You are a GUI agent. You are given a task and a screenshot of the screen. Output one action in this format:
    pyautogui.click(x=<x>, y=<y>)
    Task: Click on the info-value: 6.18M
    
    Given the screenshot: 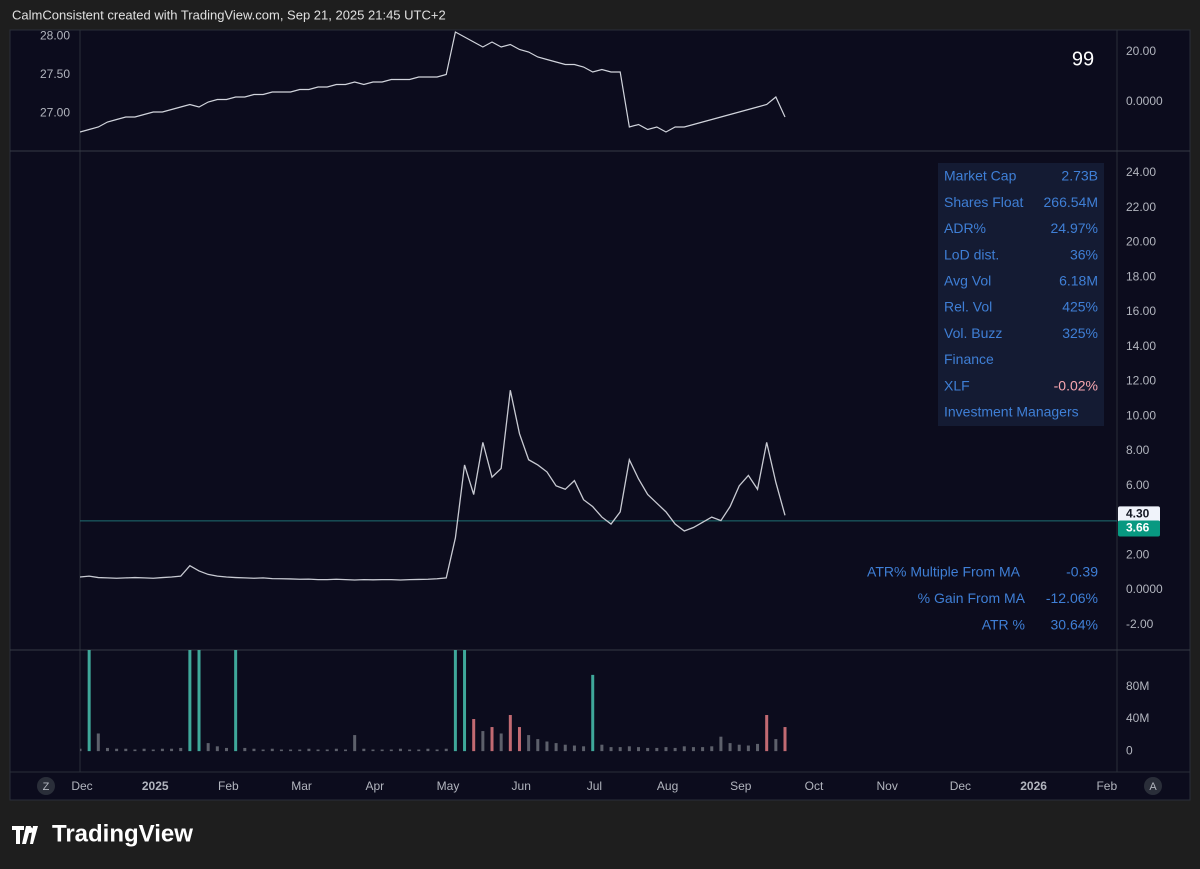 What is the action you would take?
    pyautogui.click(x=1078, y=281)
    